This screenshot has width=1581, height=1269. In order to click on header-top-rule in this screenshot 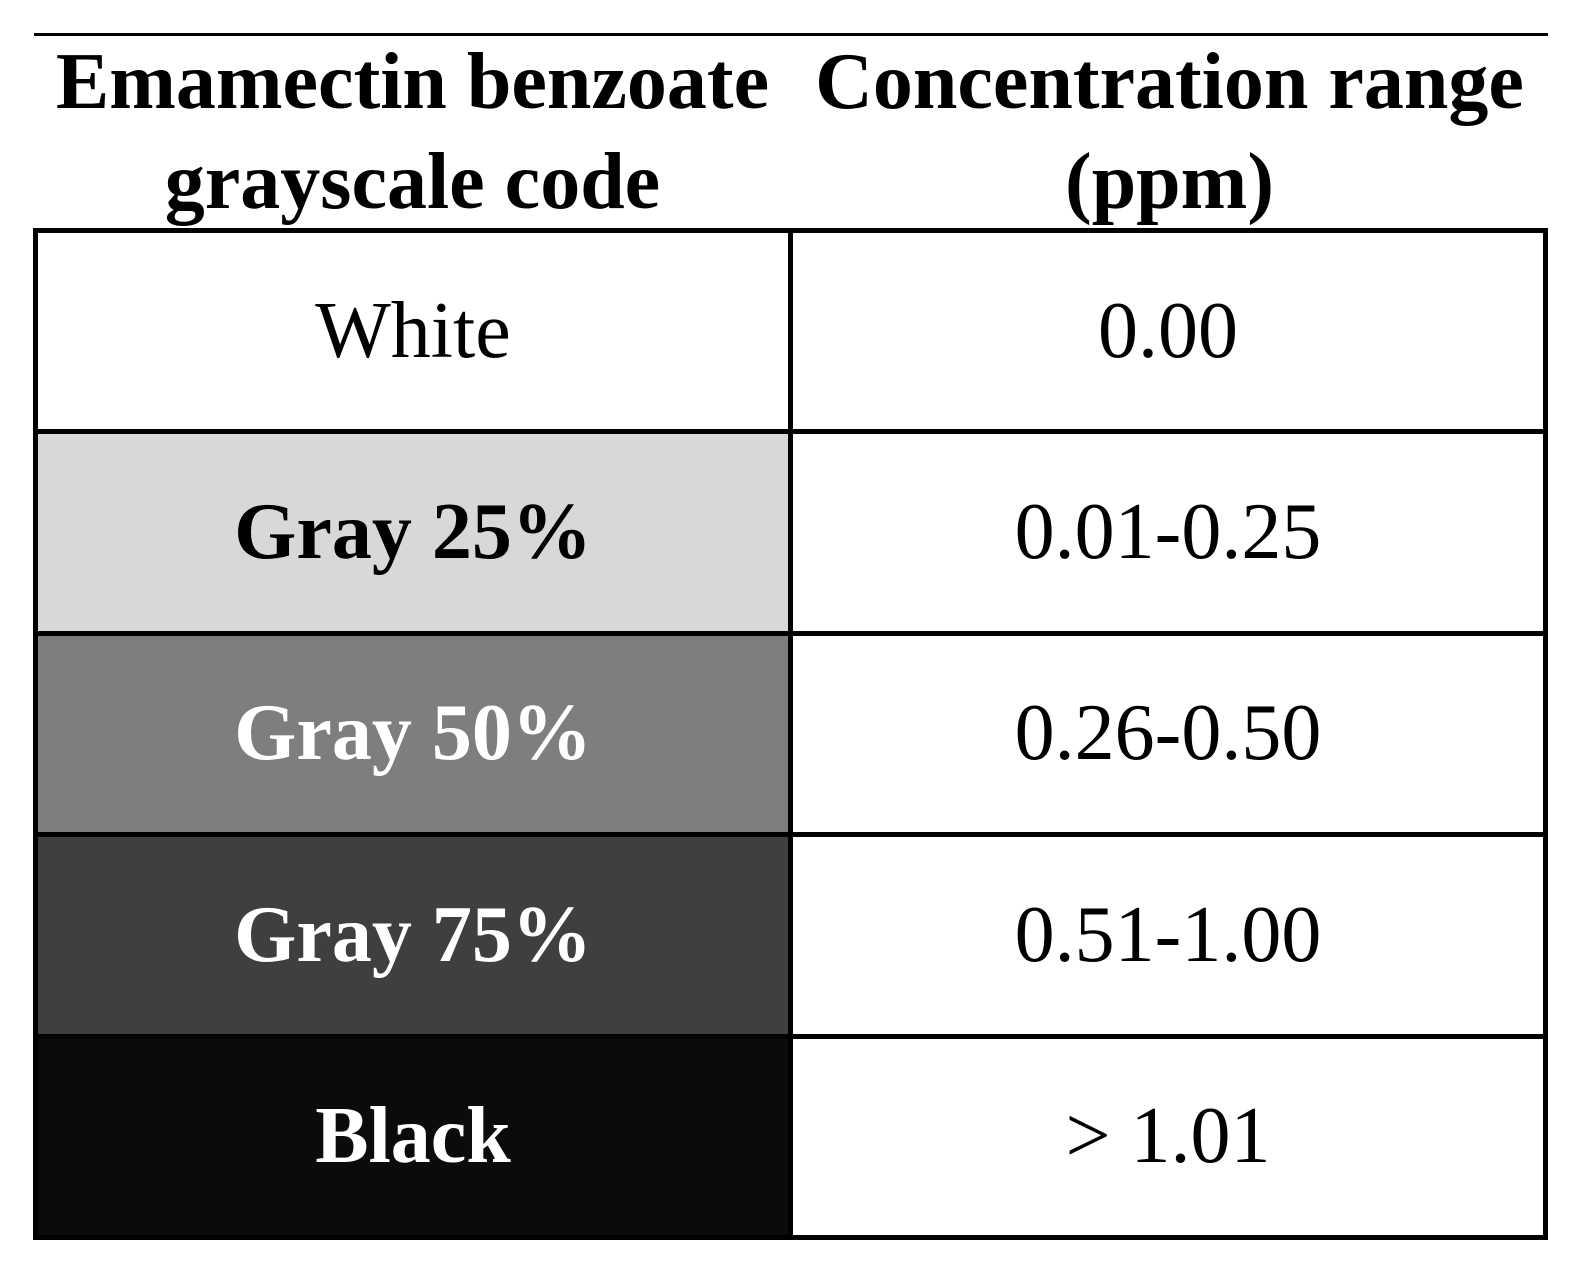, I will do `click(791, 34)`.